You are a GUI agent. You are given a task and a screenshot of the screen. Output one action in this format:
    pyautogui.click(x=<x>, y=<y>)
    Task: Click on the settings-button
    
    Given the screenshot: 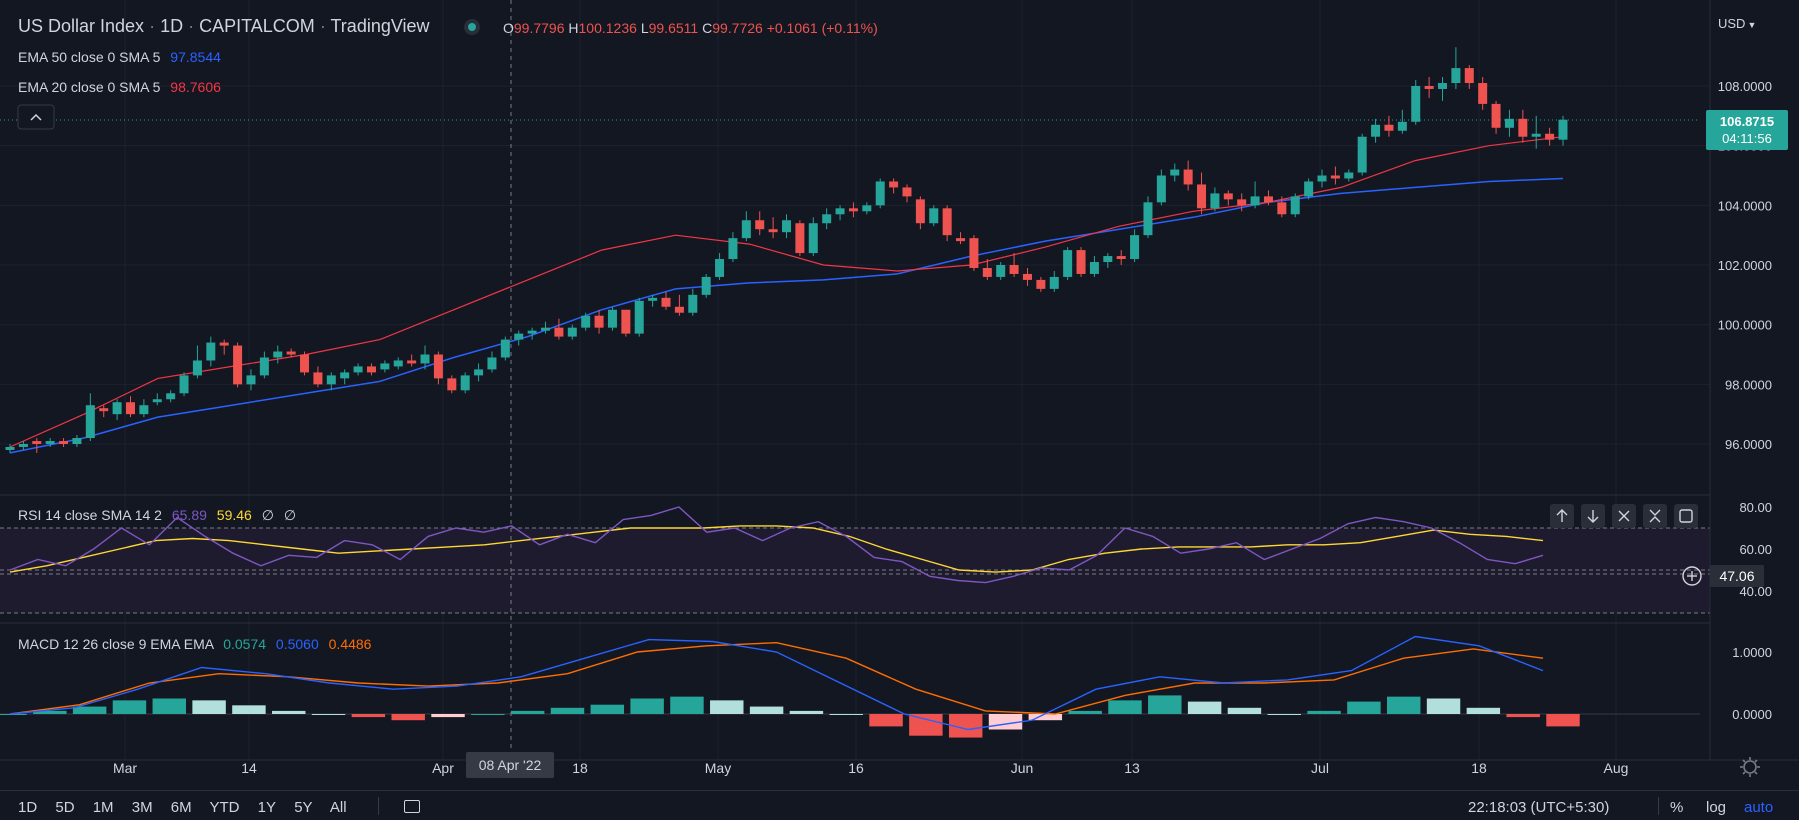 What is the action you would take?
    pyautogui.click(x=1750, y=767)
    